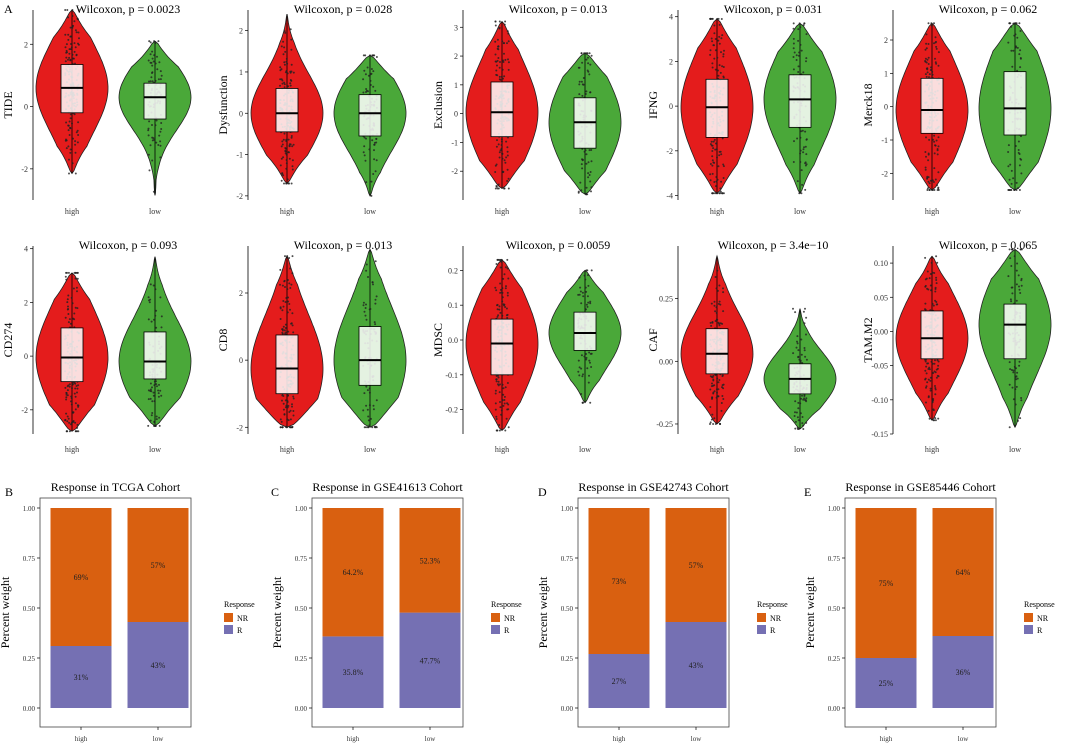 Image resolution: width=1065 pixels, height=752 pixels. What do you see at coordinates (128, 245) in the screenshot?
I see `stat-annotation: Wilcoxon, p = 0.093` at bounding box center [128, 245].